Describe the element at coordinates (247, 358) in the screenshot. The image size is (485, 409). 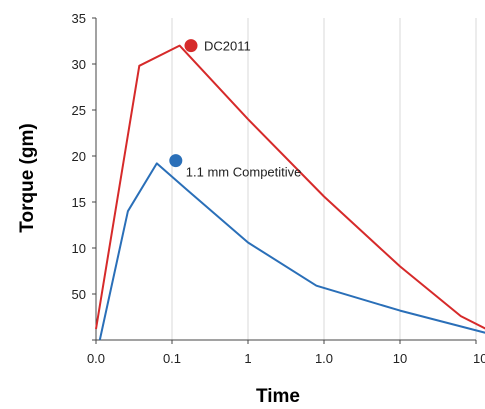
I see `x-tick-label-2: 1` at that location.